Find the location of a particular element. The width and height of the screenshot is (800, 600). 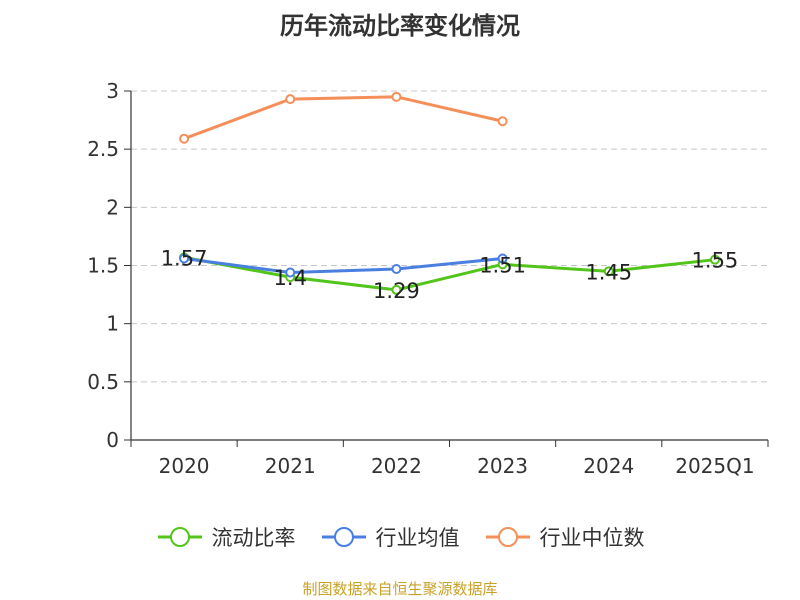

legend-item-3: 行业中位数 is located at coordinates (564, 537).